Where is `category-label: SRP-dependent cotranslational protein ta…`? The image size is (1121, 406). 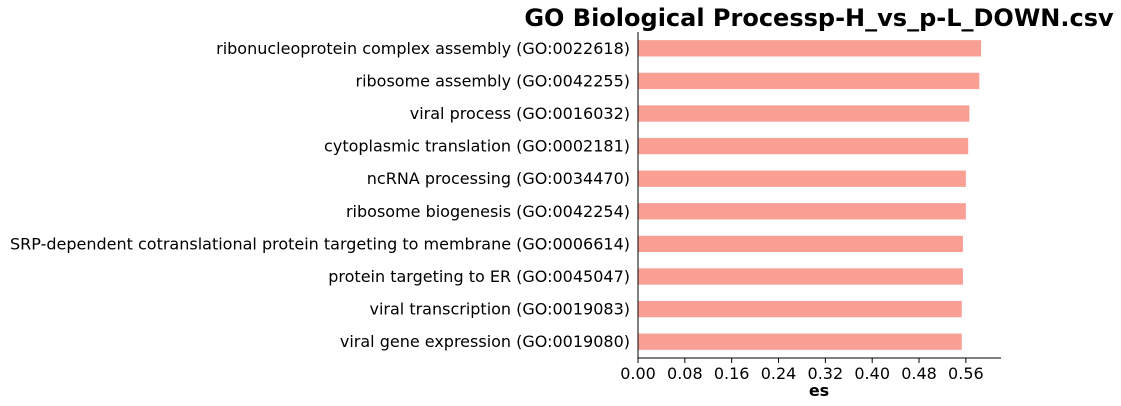 category-label: SRP-dependent cotranslational protein ta… is located at coordinates (320, 243).